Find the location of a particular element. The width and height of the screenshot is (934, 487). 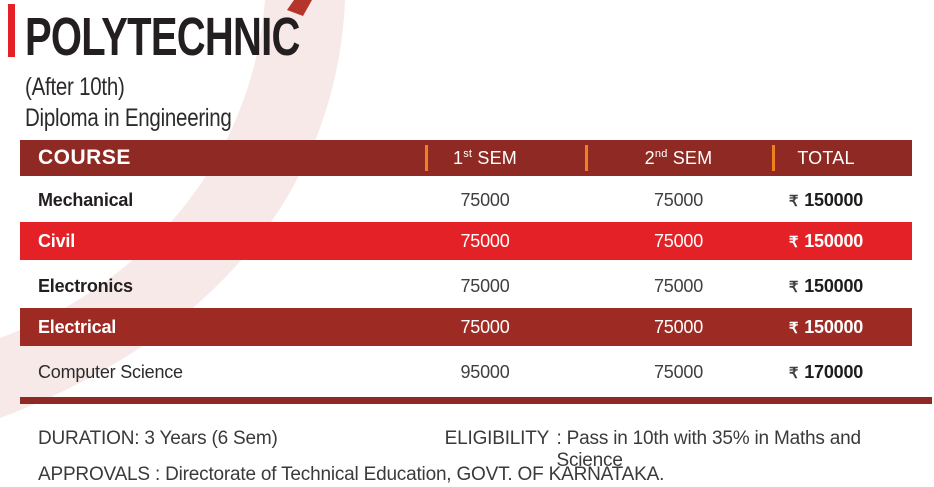

sem1-fee: 95000 is located at coordinates (485, 372).